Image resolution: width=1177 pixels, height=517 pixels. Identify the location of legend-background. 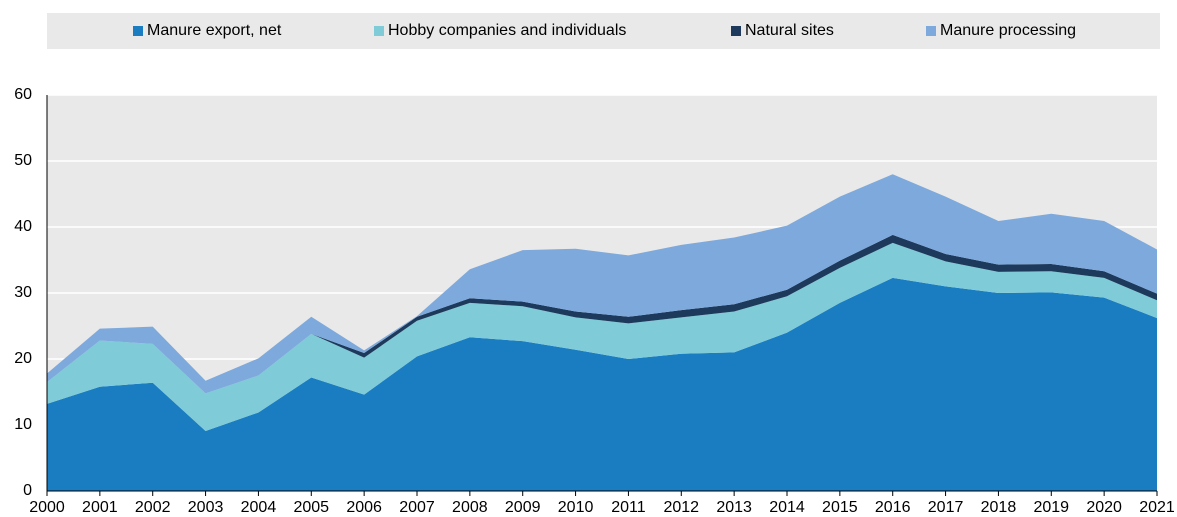
(603, 31).